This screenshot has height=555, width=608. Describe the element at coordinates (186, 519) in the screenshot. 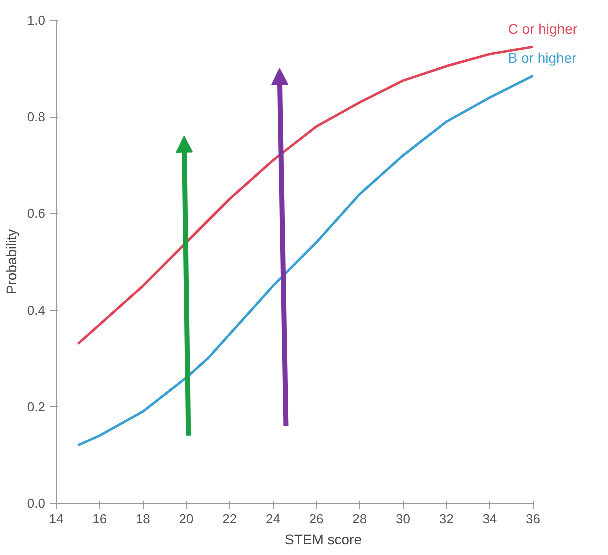

I see `x-tick-label: 20` at that location.